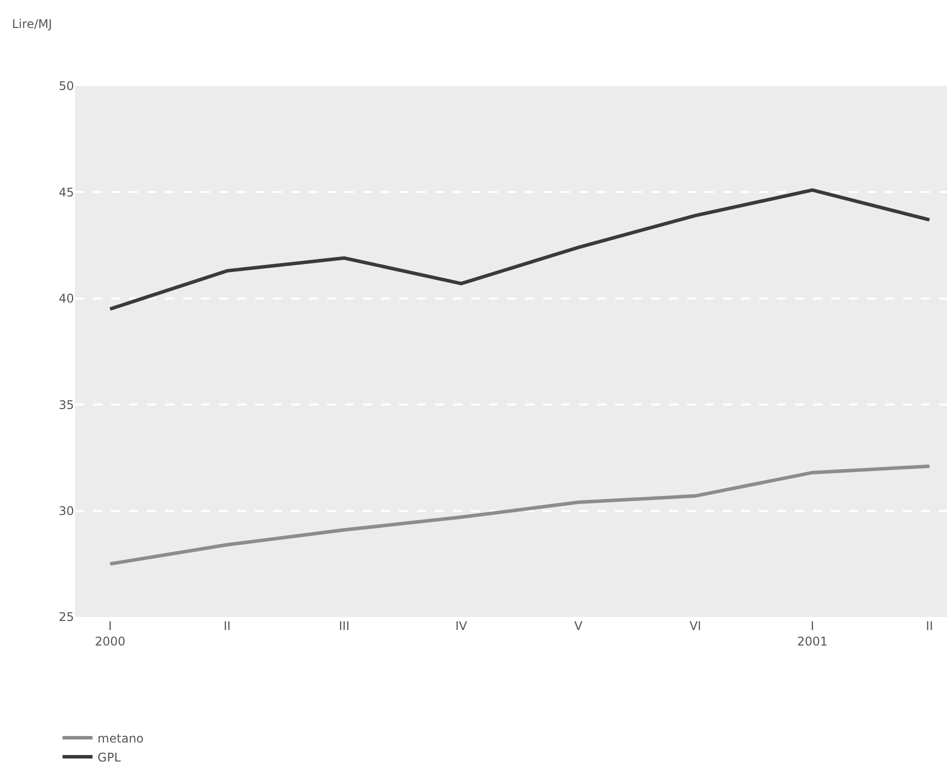 This screenshot has width=952, height=776. I want to click on y-tick-label: 35, so click(66, 405).